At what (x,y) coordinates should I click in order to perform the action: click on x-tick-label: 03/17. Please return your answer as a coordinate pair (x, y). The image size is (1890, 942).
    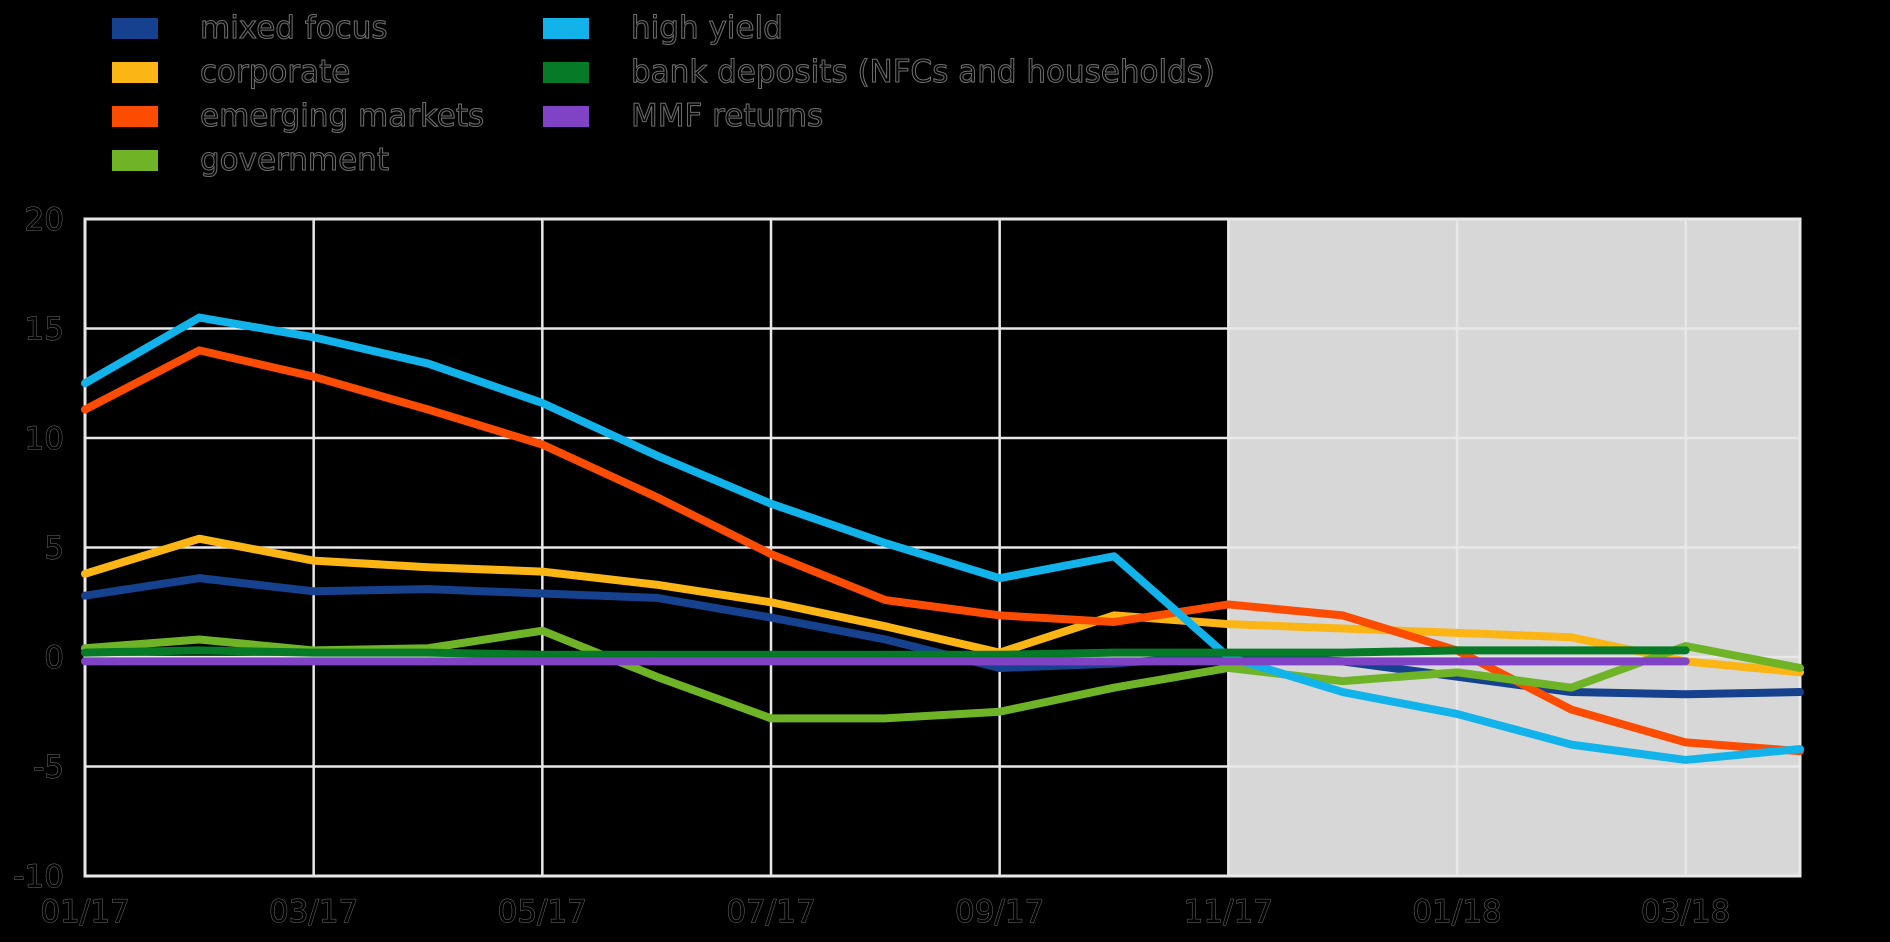
    Looking at the image, I should click on (313, 912).